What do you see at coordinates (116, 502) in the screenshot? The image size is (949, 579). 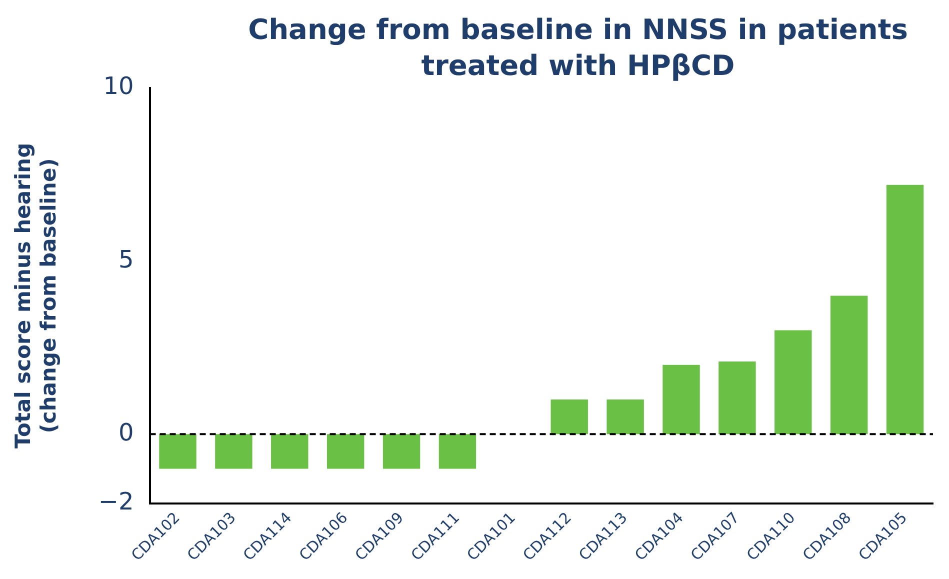 I see `y-tick-label: −2` at bounding box center [116, 502].